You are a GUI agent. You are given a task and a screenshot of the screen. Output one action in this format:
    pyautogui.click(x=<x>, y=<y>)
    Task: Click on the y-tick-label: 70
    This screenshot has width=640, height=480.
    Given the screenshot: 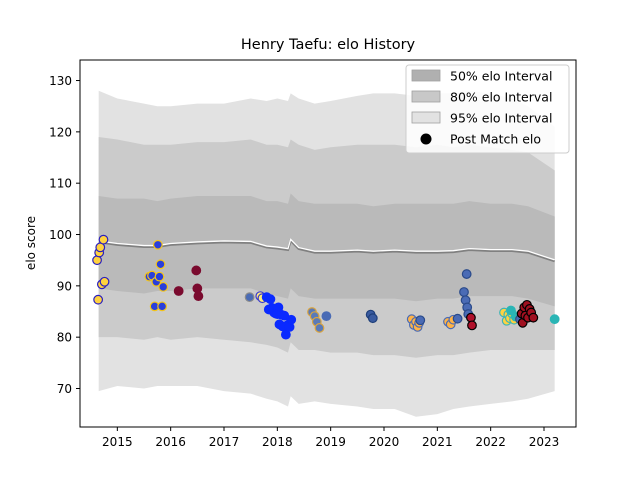 What is the action you would take?
    pyautogui.click(x=64, y=389)
    